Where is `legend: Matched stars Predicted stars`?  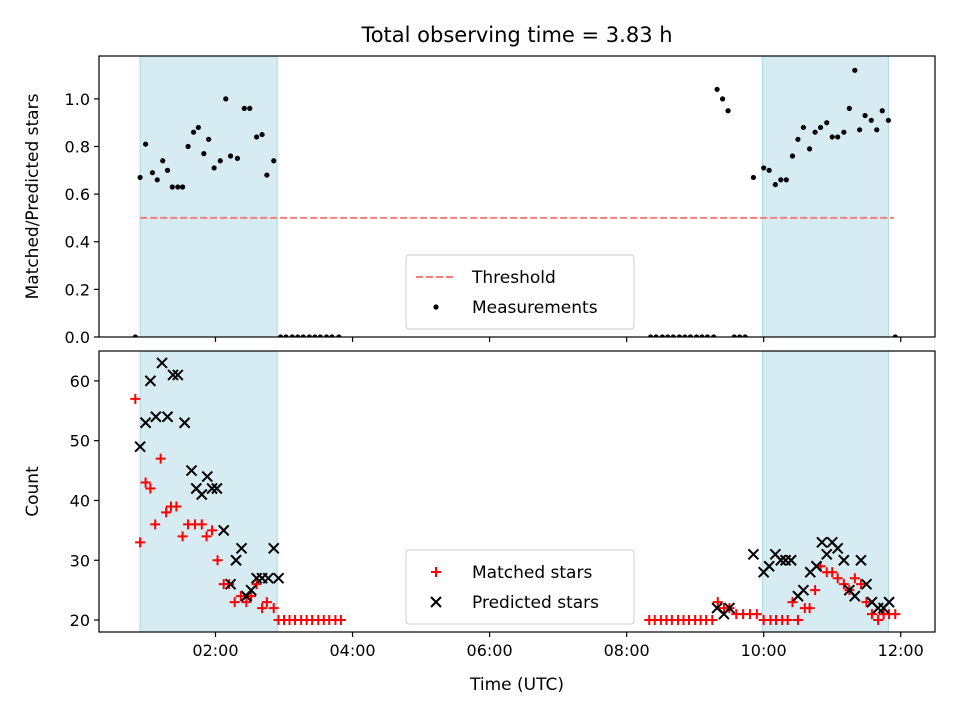 legend: Matched stars Predicted stars is located at coordinates (520, 587).